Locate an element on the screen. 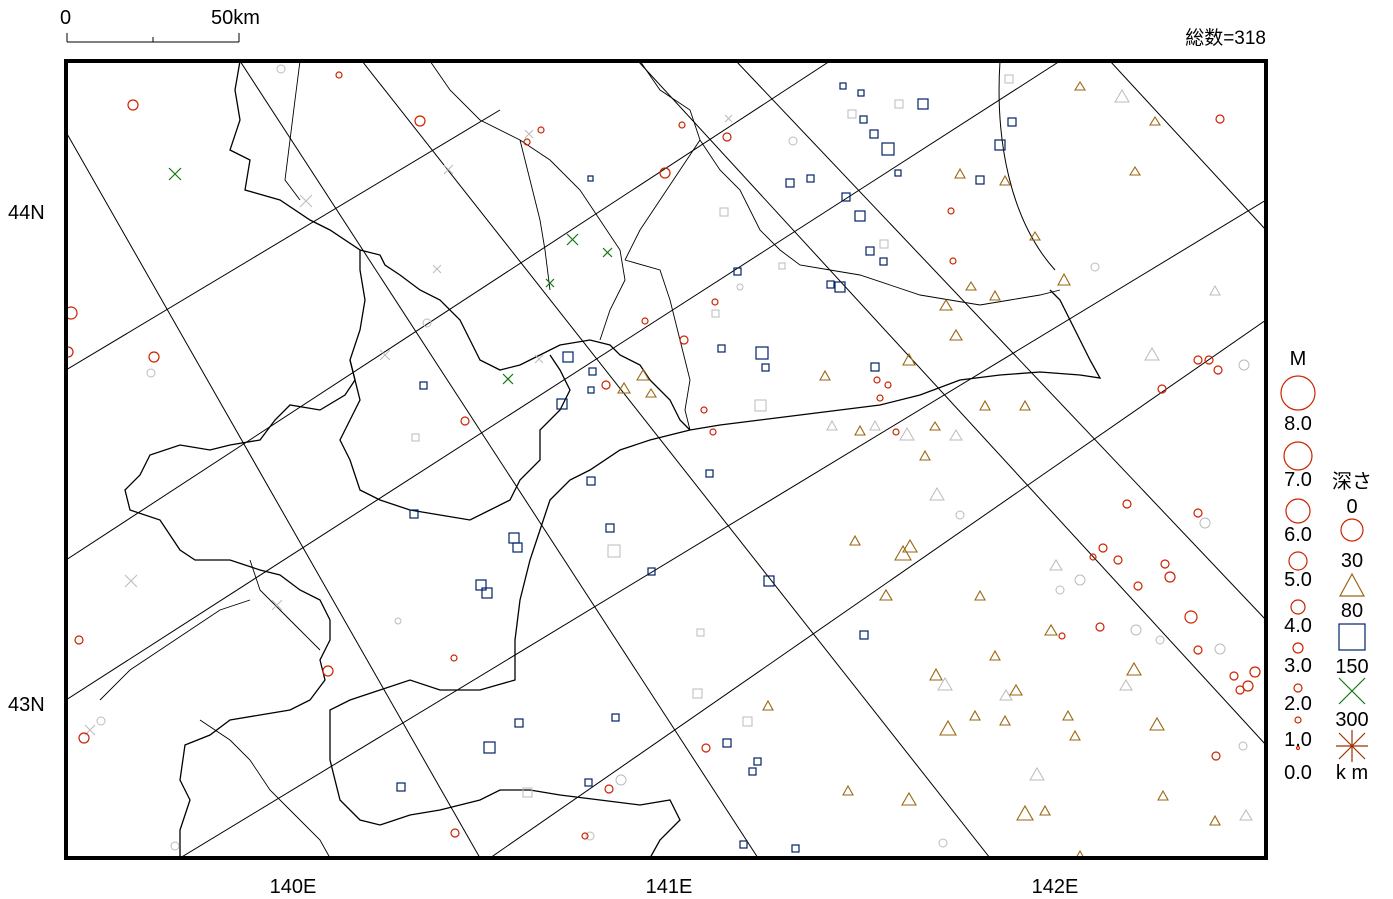  depth-shallow-circle-icon is located at coordinates (1352, 530).